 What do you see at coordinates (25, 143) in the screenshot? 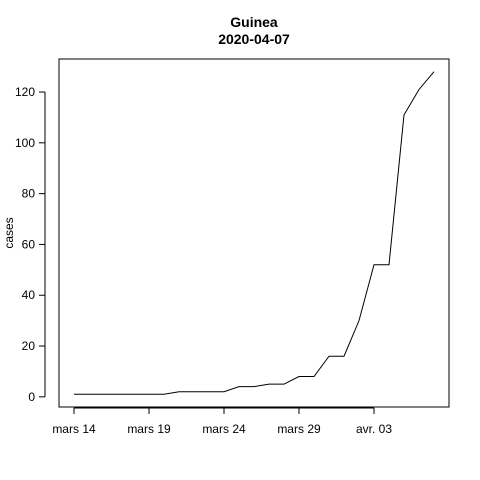
I see `y-tick-label: 100` at bounding box center [25, 143].